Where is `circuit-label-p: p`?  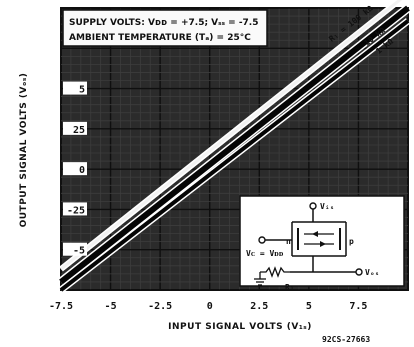 circuit-label-p: p is located at coordinates (351, 241).